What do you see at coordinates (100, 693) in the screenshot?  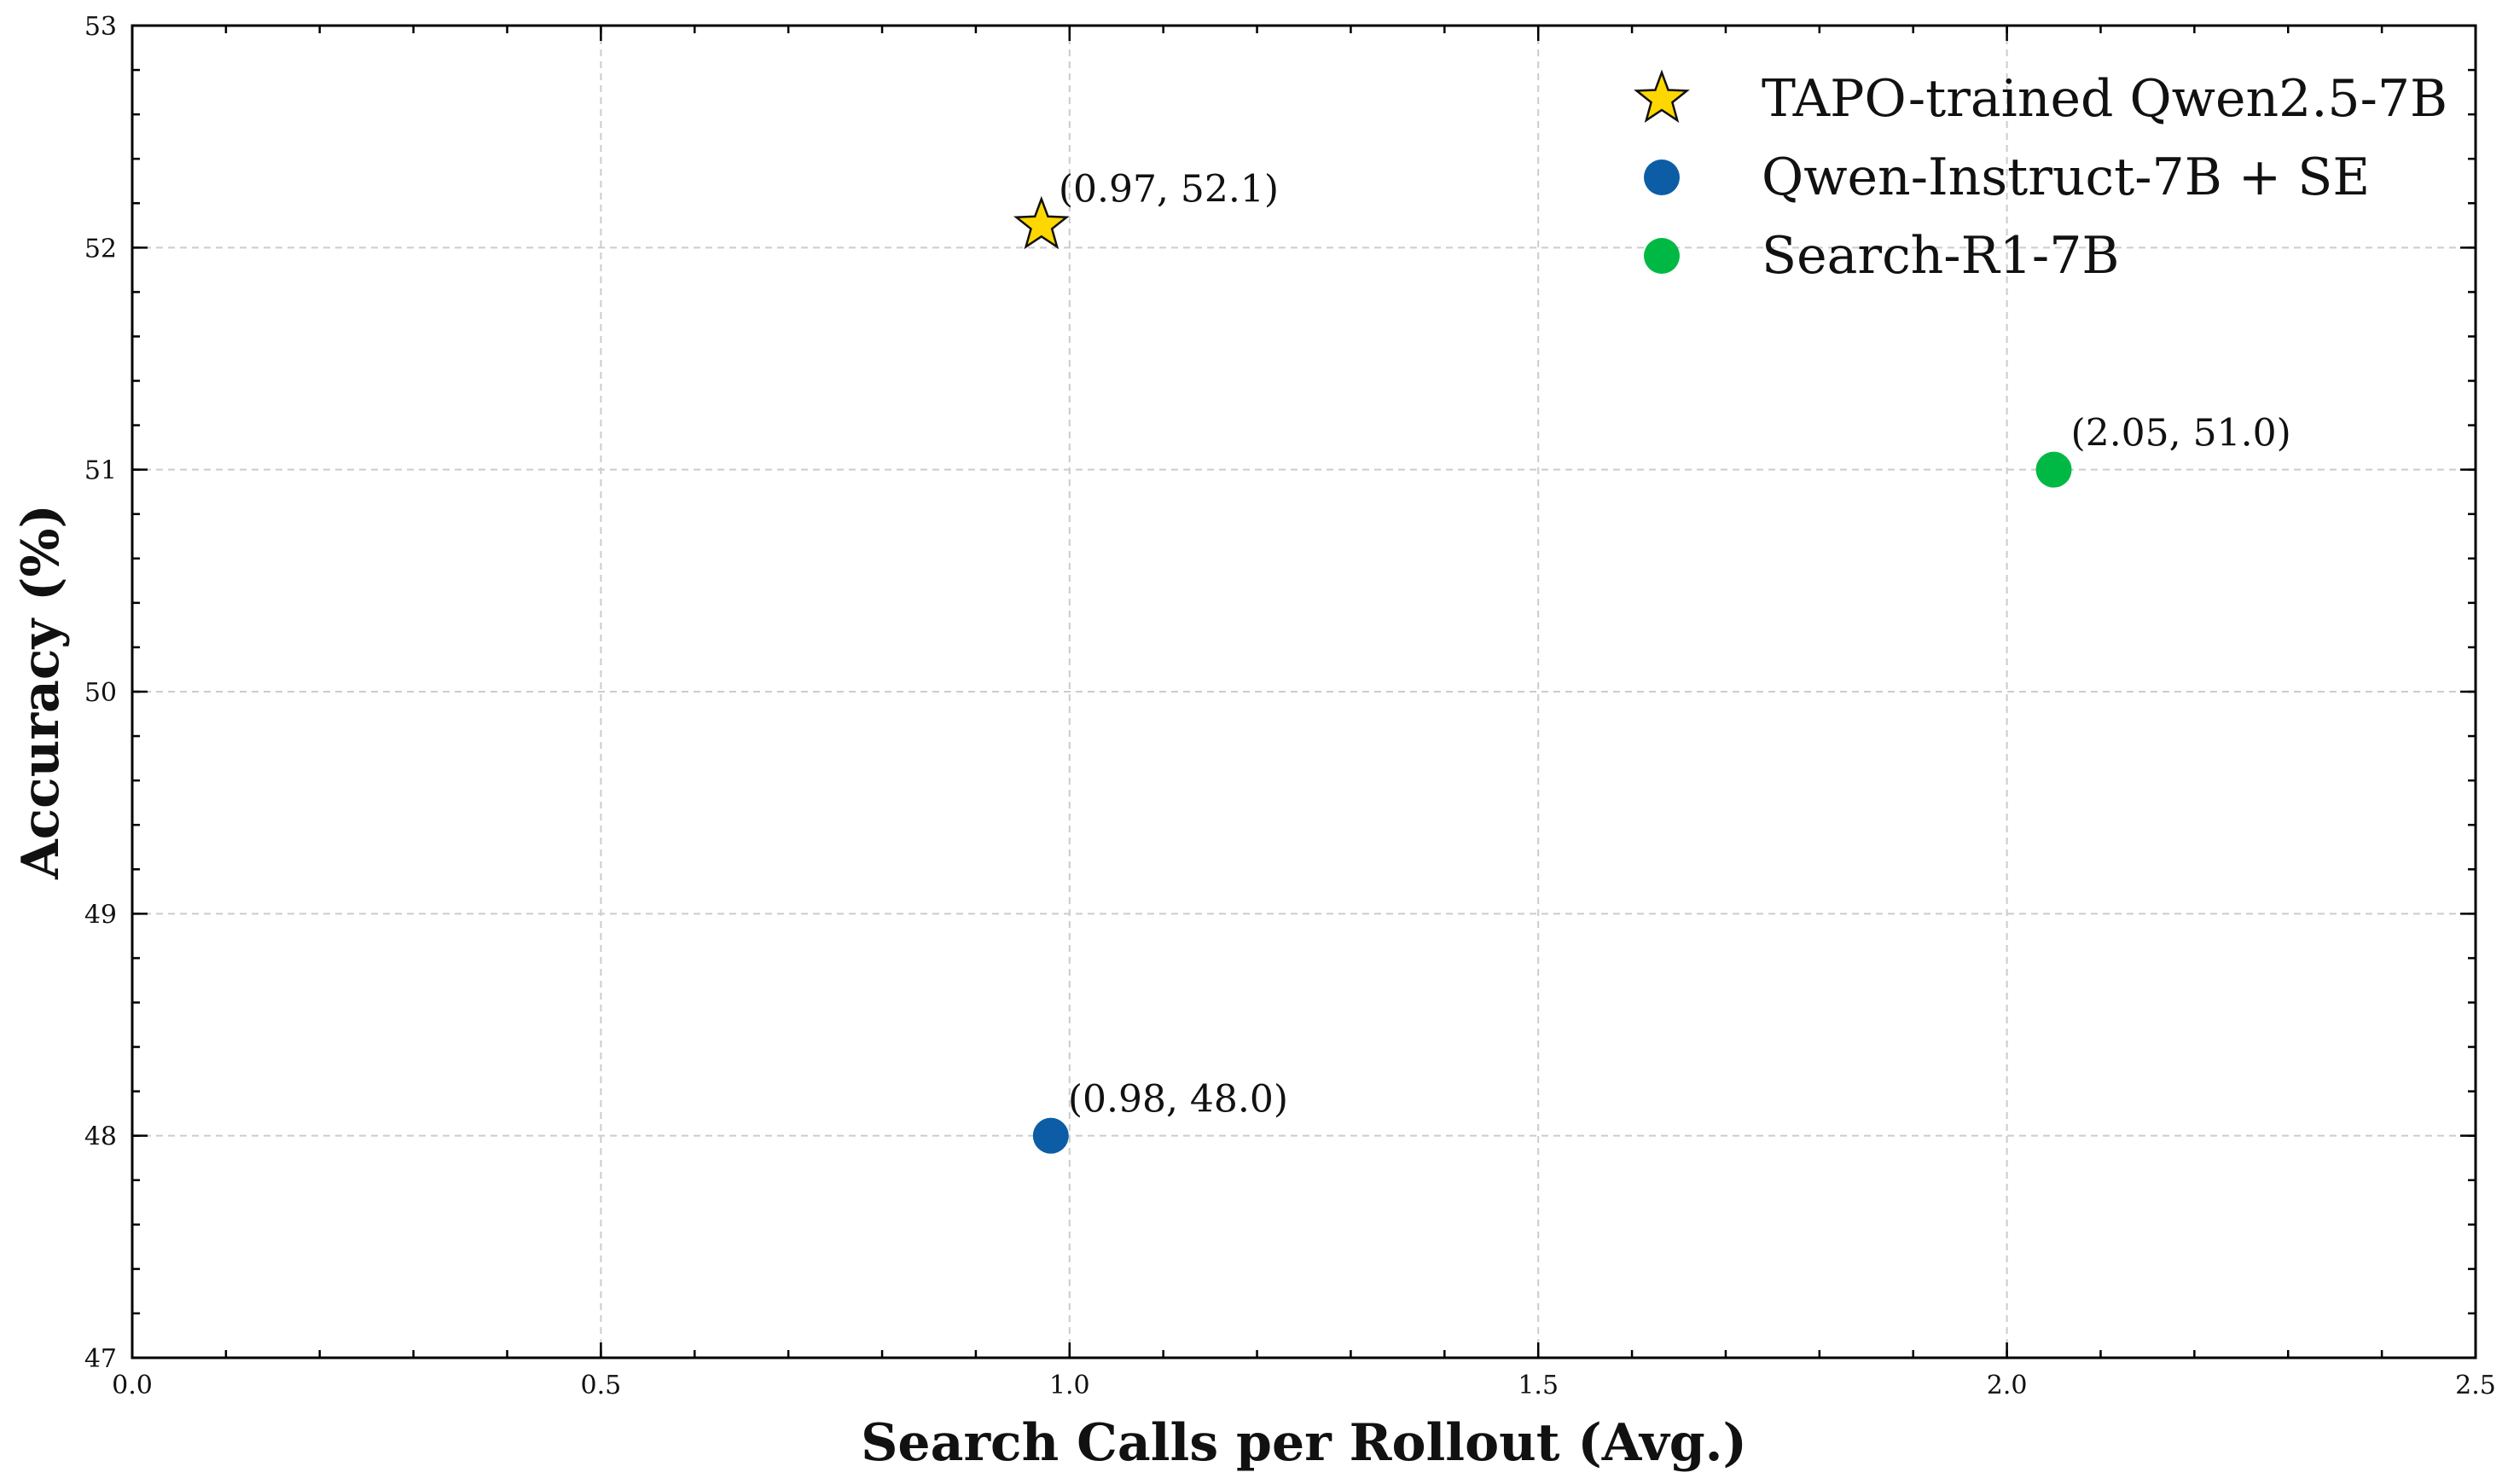 I see `y-tick-label: 50` at bounding box center [100, 693].